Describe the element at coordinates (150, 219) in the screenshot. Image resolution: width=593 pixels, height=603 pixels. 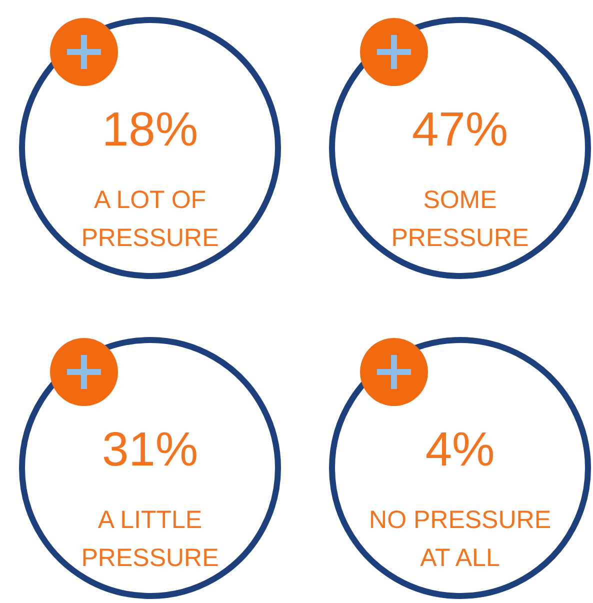
I see `category-label: A LOT OF PRESSURE` at that location.